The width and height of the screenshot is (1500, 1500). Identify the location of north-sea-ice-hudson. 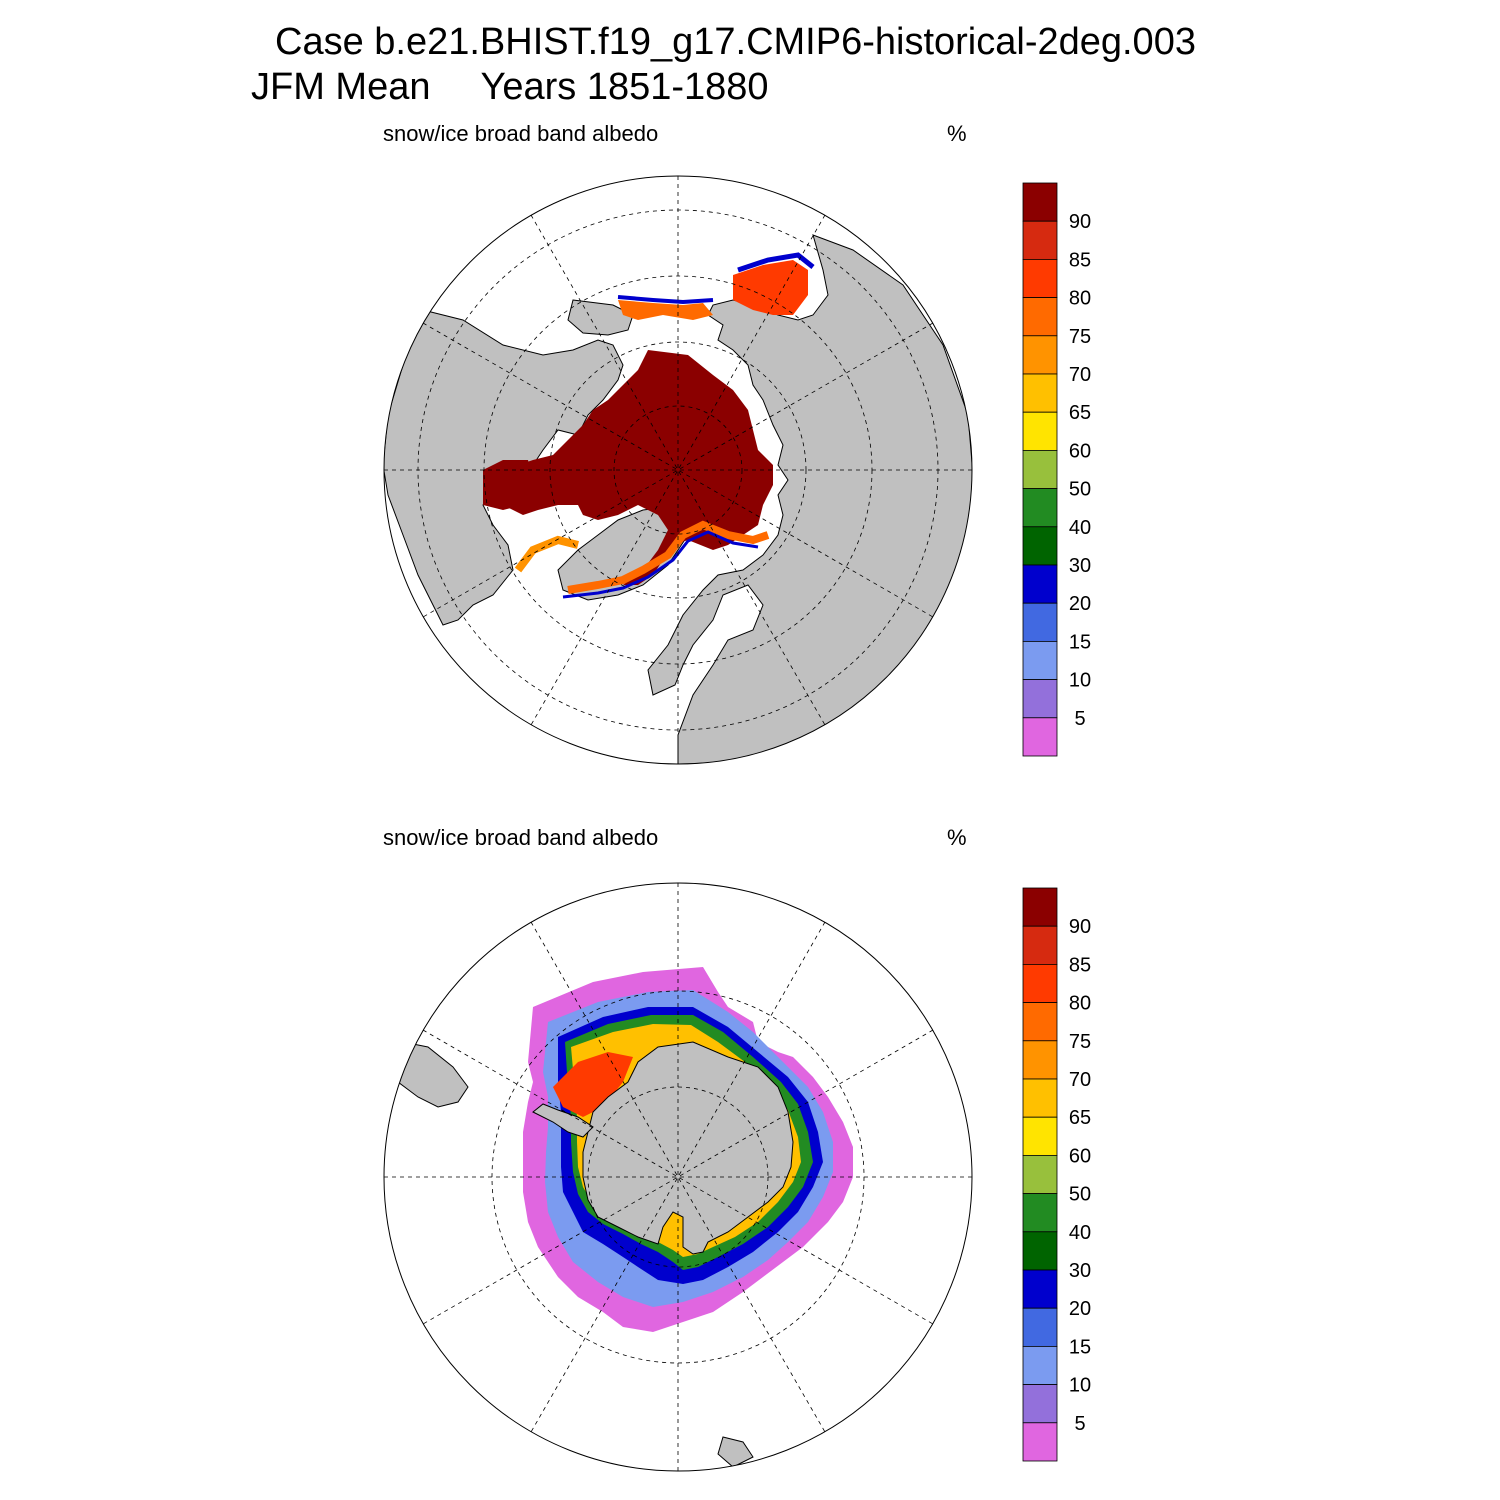
(508, 485).